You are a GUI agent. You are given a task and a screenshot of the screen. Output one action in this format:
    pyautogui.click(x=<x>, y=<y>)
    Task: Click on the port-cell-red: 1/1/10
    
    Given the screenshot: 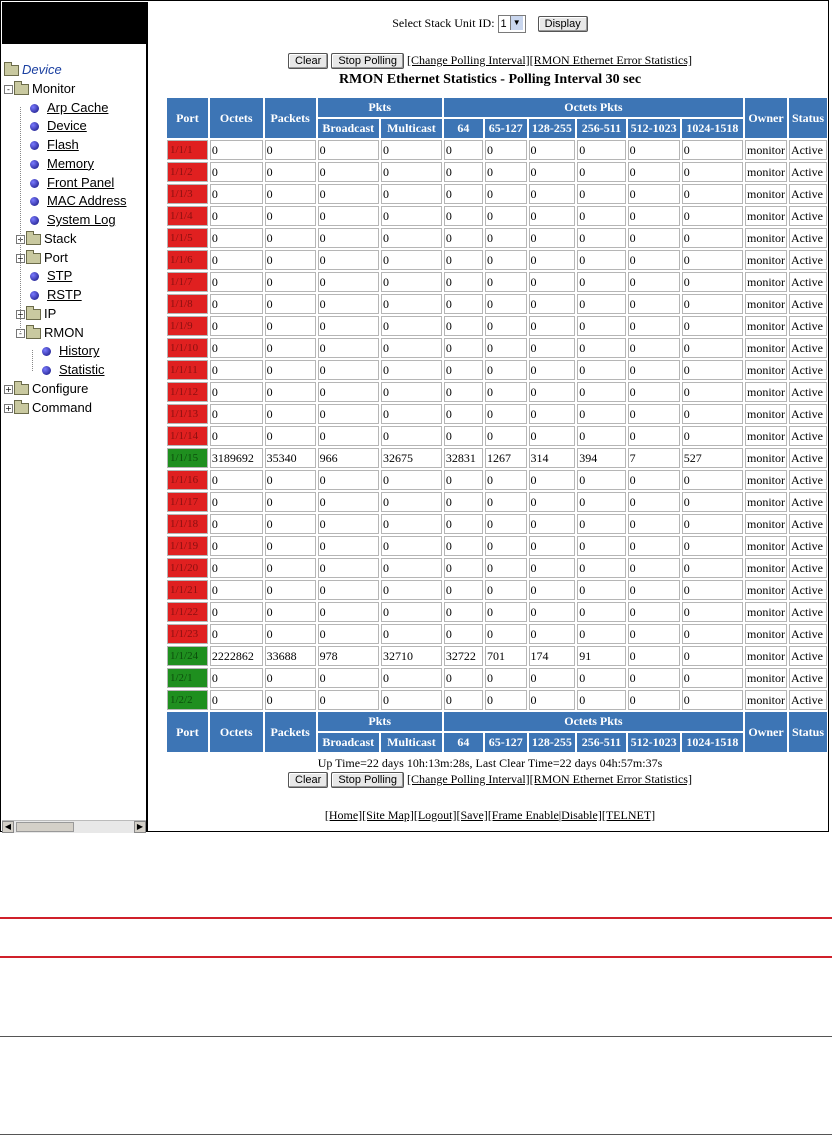 What is the action you would take?
    pyautogui.click(x=187, y=348)
    